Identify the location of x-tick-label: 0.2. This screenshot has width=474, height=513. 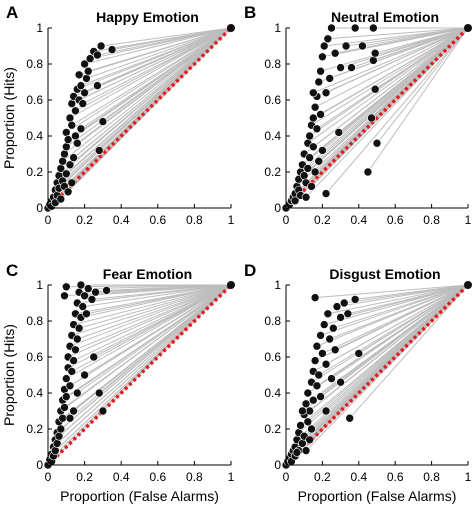
(84, 220).